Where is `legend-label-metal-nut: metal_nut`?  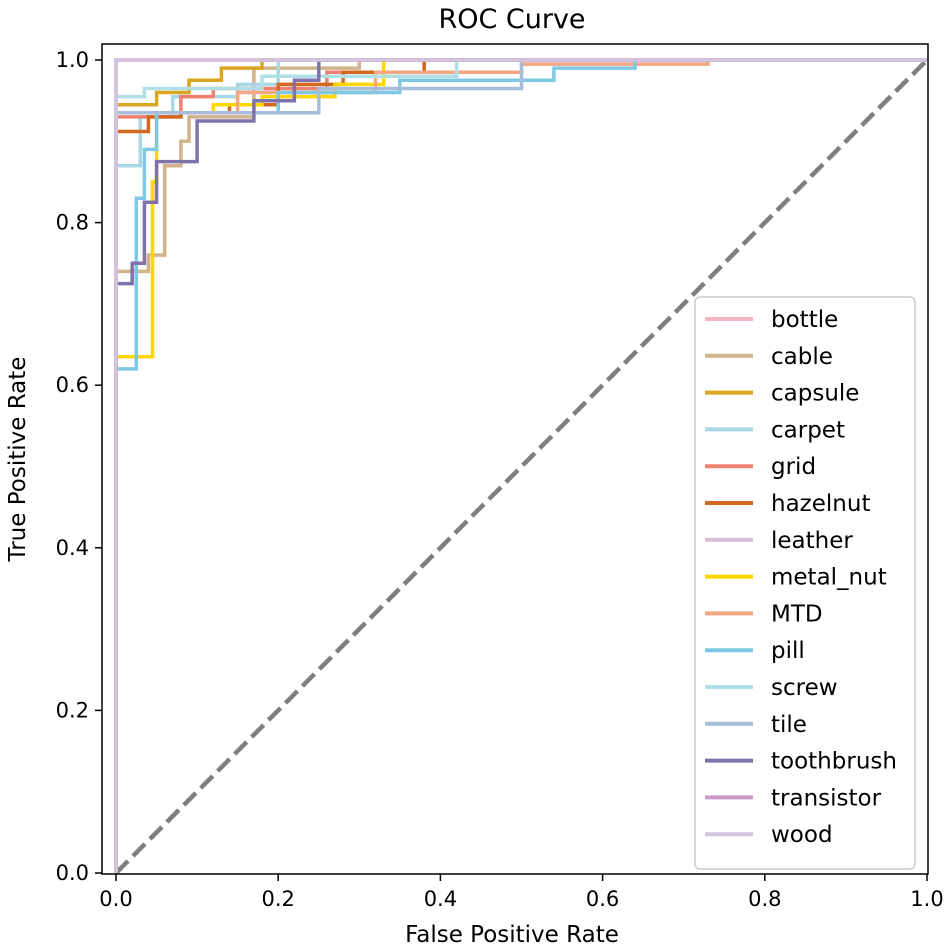
legend-label-metal-nut: metal_nut is located at coordinates (829, 578).